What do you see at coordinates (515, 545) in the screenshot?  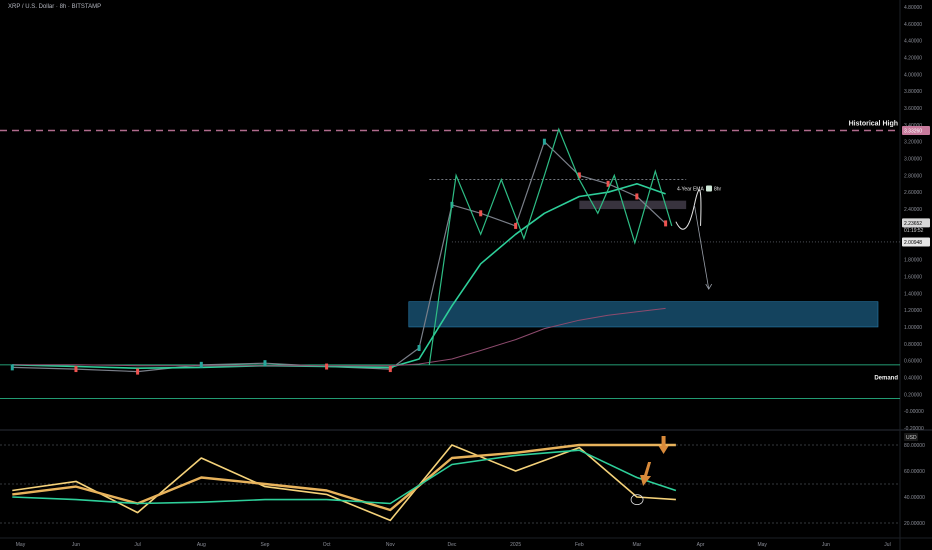 I see `time-axis-label: 2025` at bounding box center [515, 545].